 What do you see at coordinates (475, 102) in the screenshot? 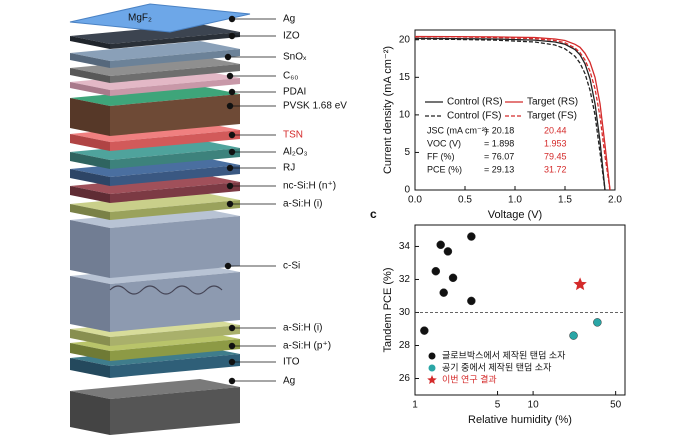
I see `legend-label: Control (RS)` at bounding box center [475, 102].